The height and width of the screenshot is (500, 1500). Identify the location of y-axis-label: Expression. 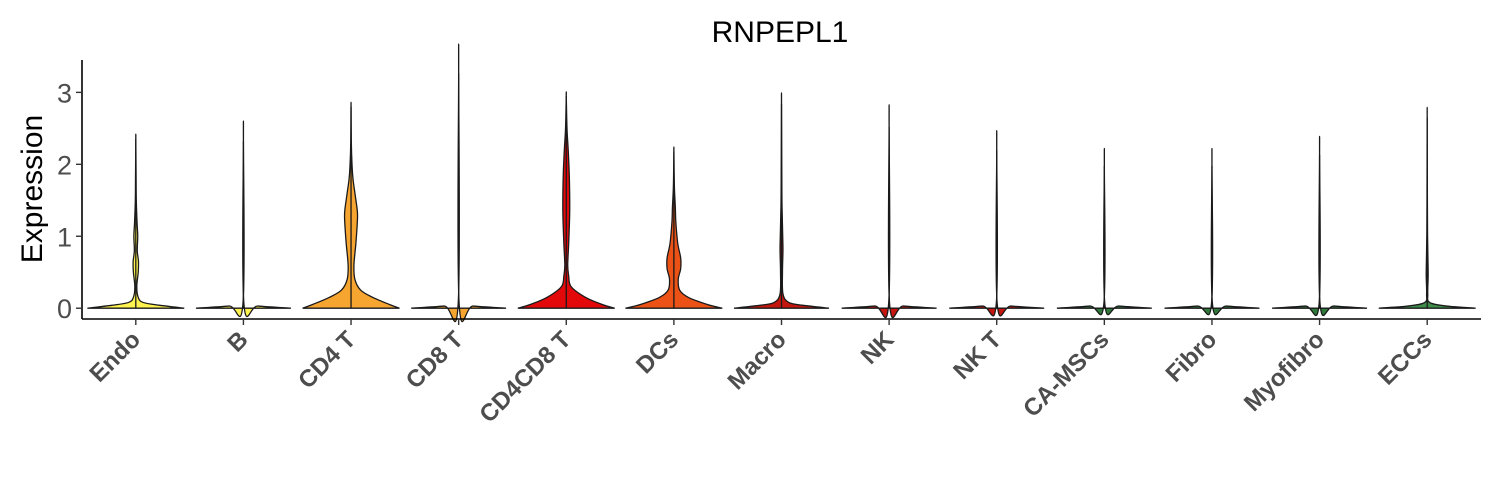
(32, 189).